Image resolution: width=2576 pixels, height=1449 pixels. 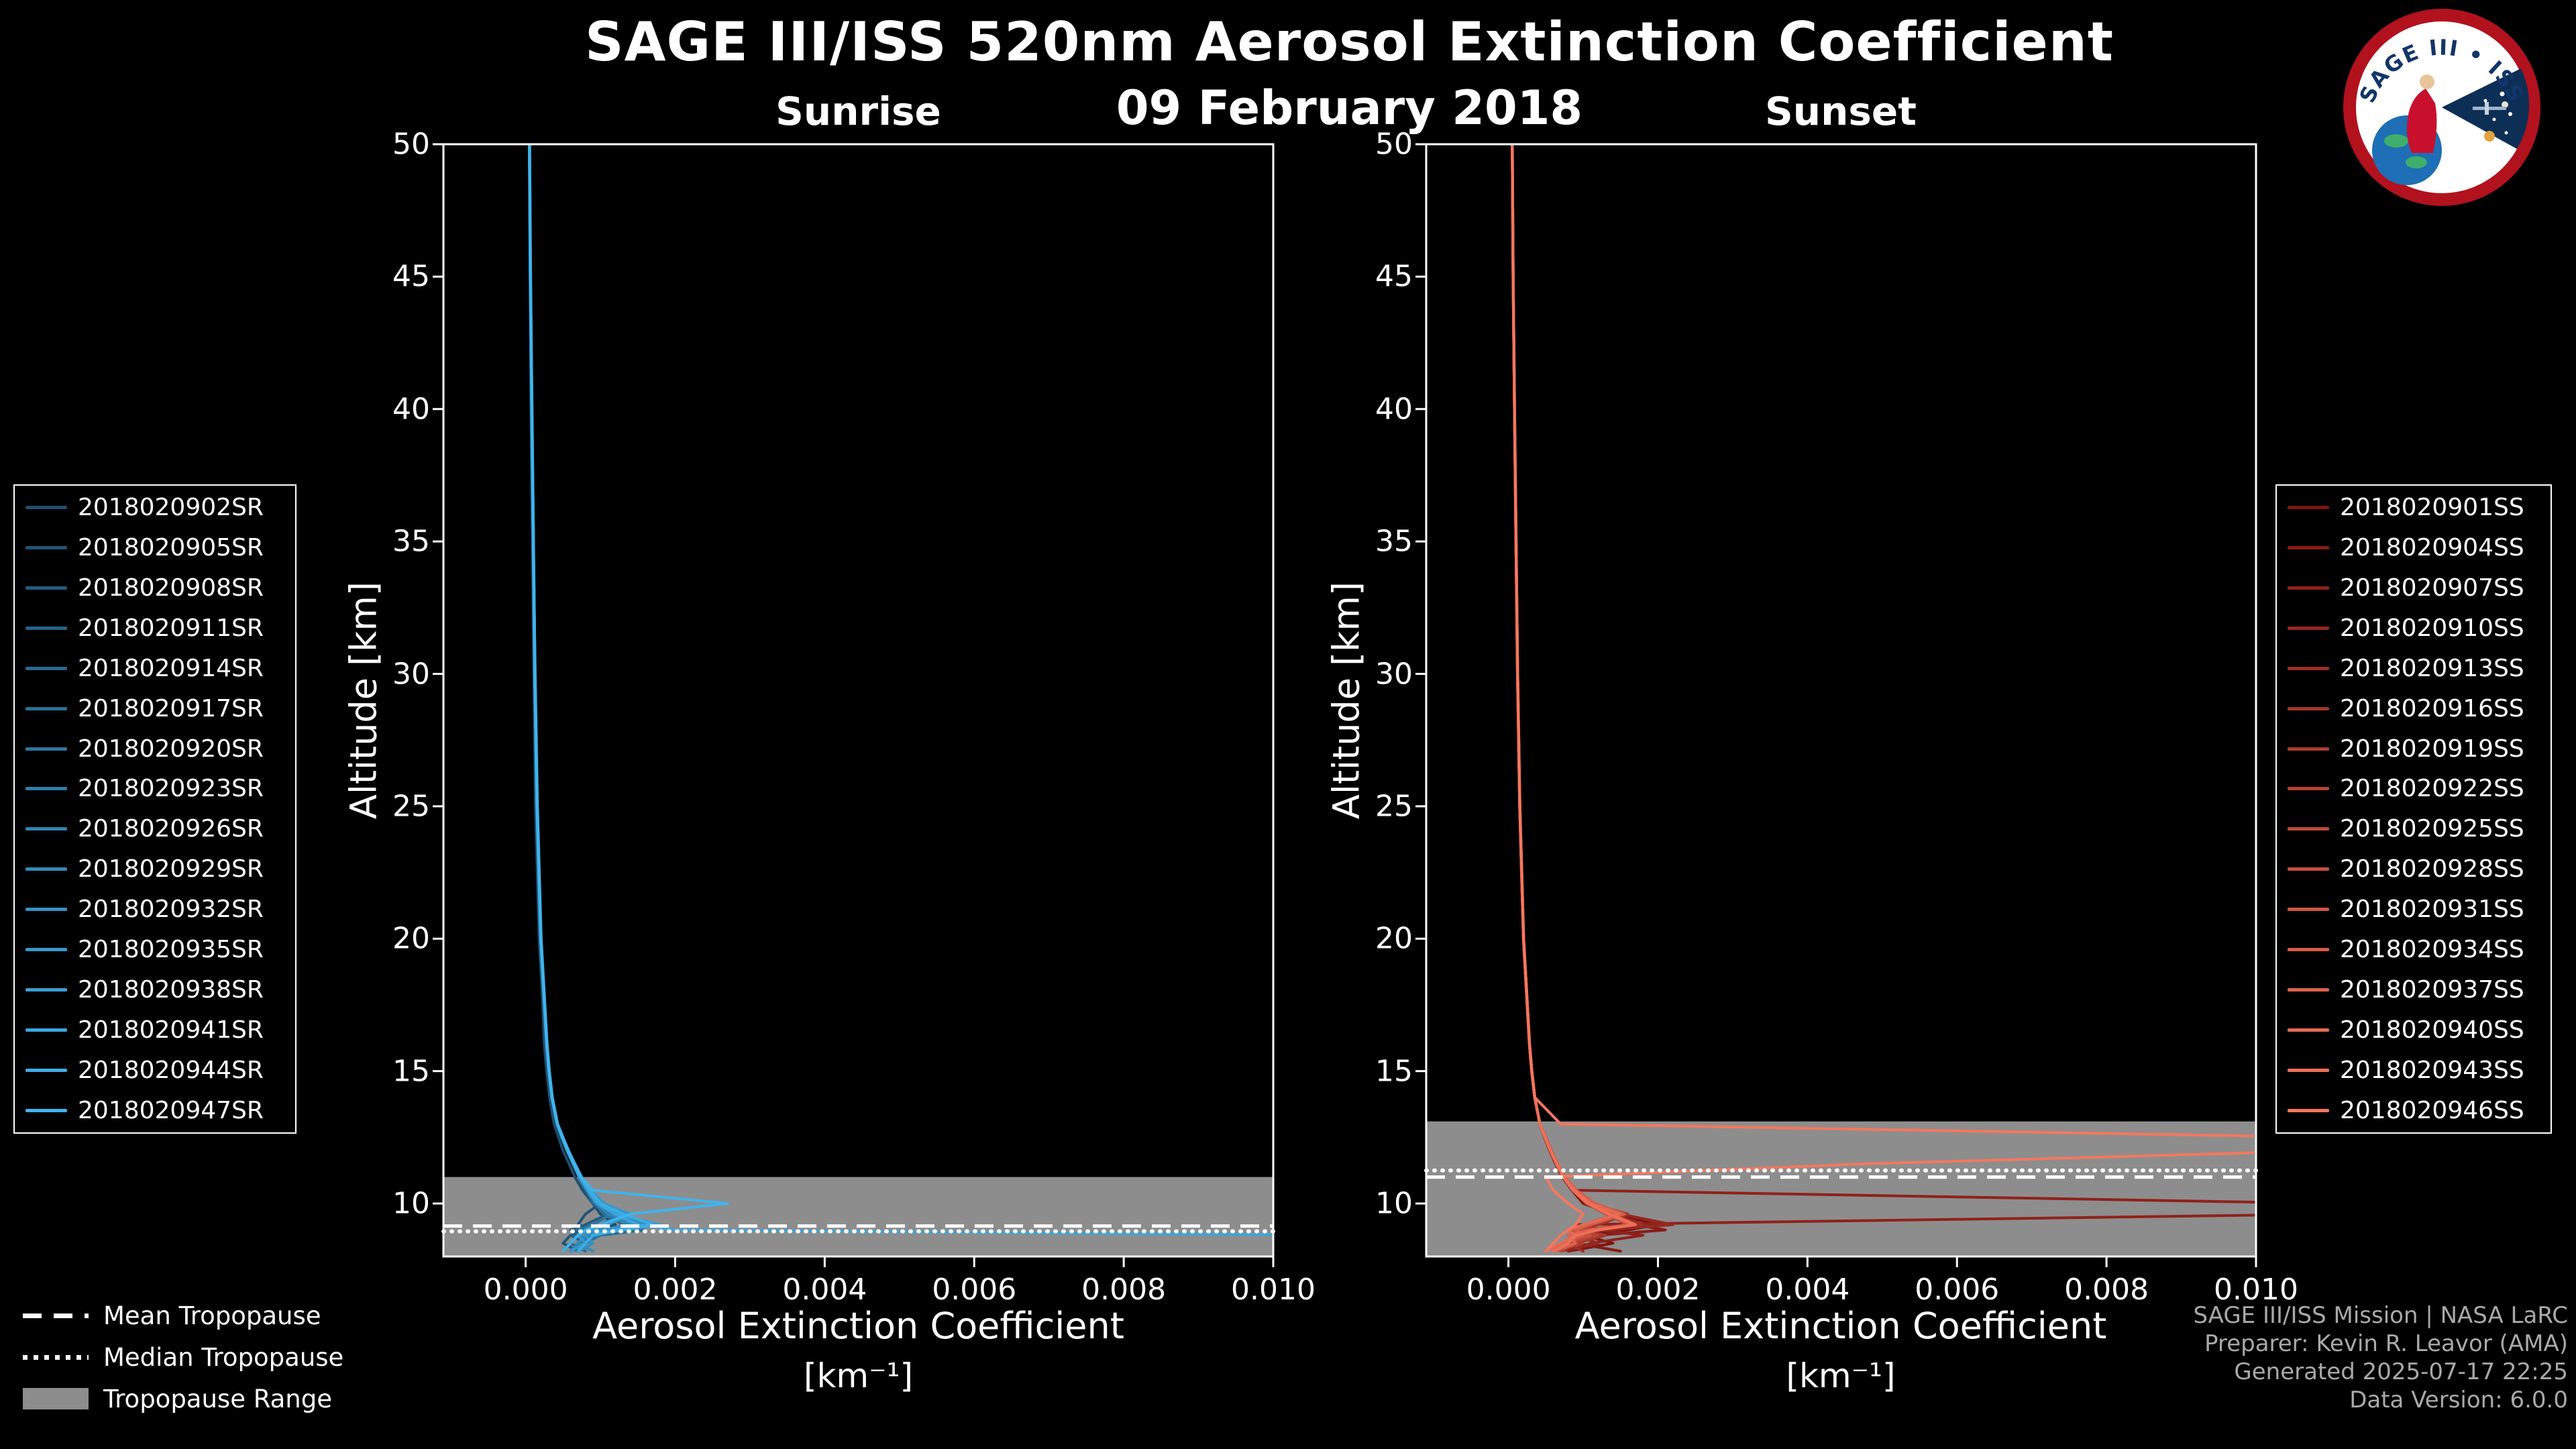 I want to click on legend-label: 2018020916SS, so click(x=2432, y=708).